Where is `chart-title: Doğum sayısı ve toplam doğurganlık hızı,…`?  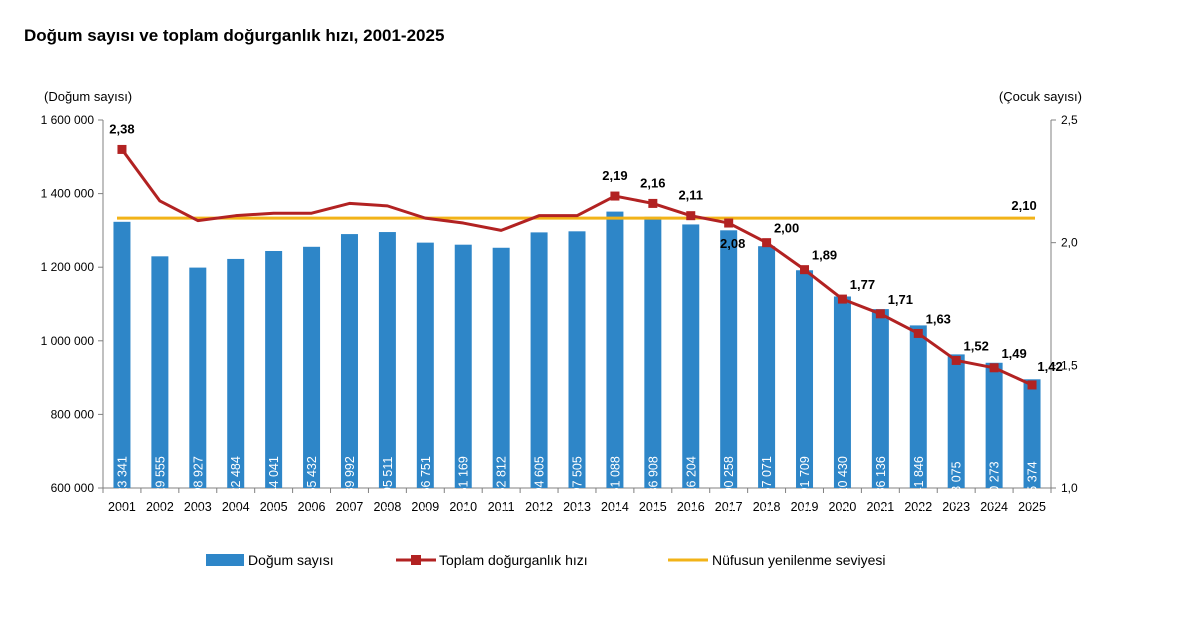
chart-title: Doğum sayısı ve toplam doğurganlık hızı,… is located at coordinates (234, 35).